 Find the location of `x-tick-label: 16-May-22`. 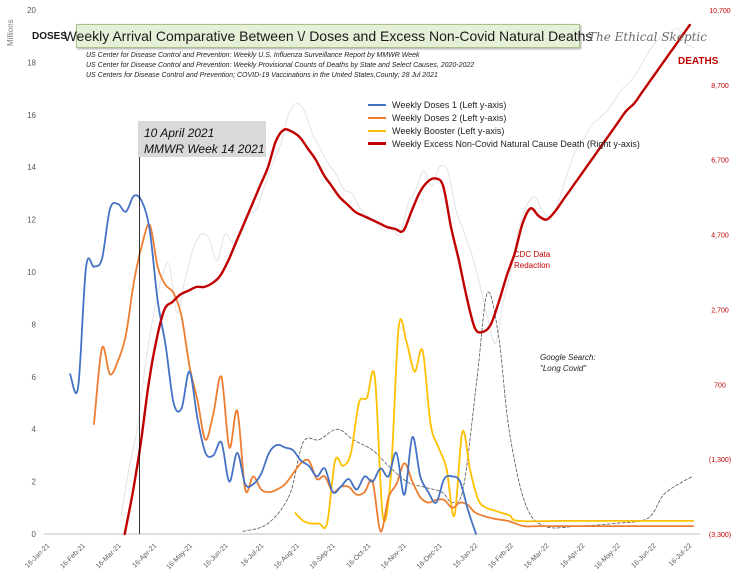

x-tick-label: 16-May-22 is located at coordinates (607, 556).